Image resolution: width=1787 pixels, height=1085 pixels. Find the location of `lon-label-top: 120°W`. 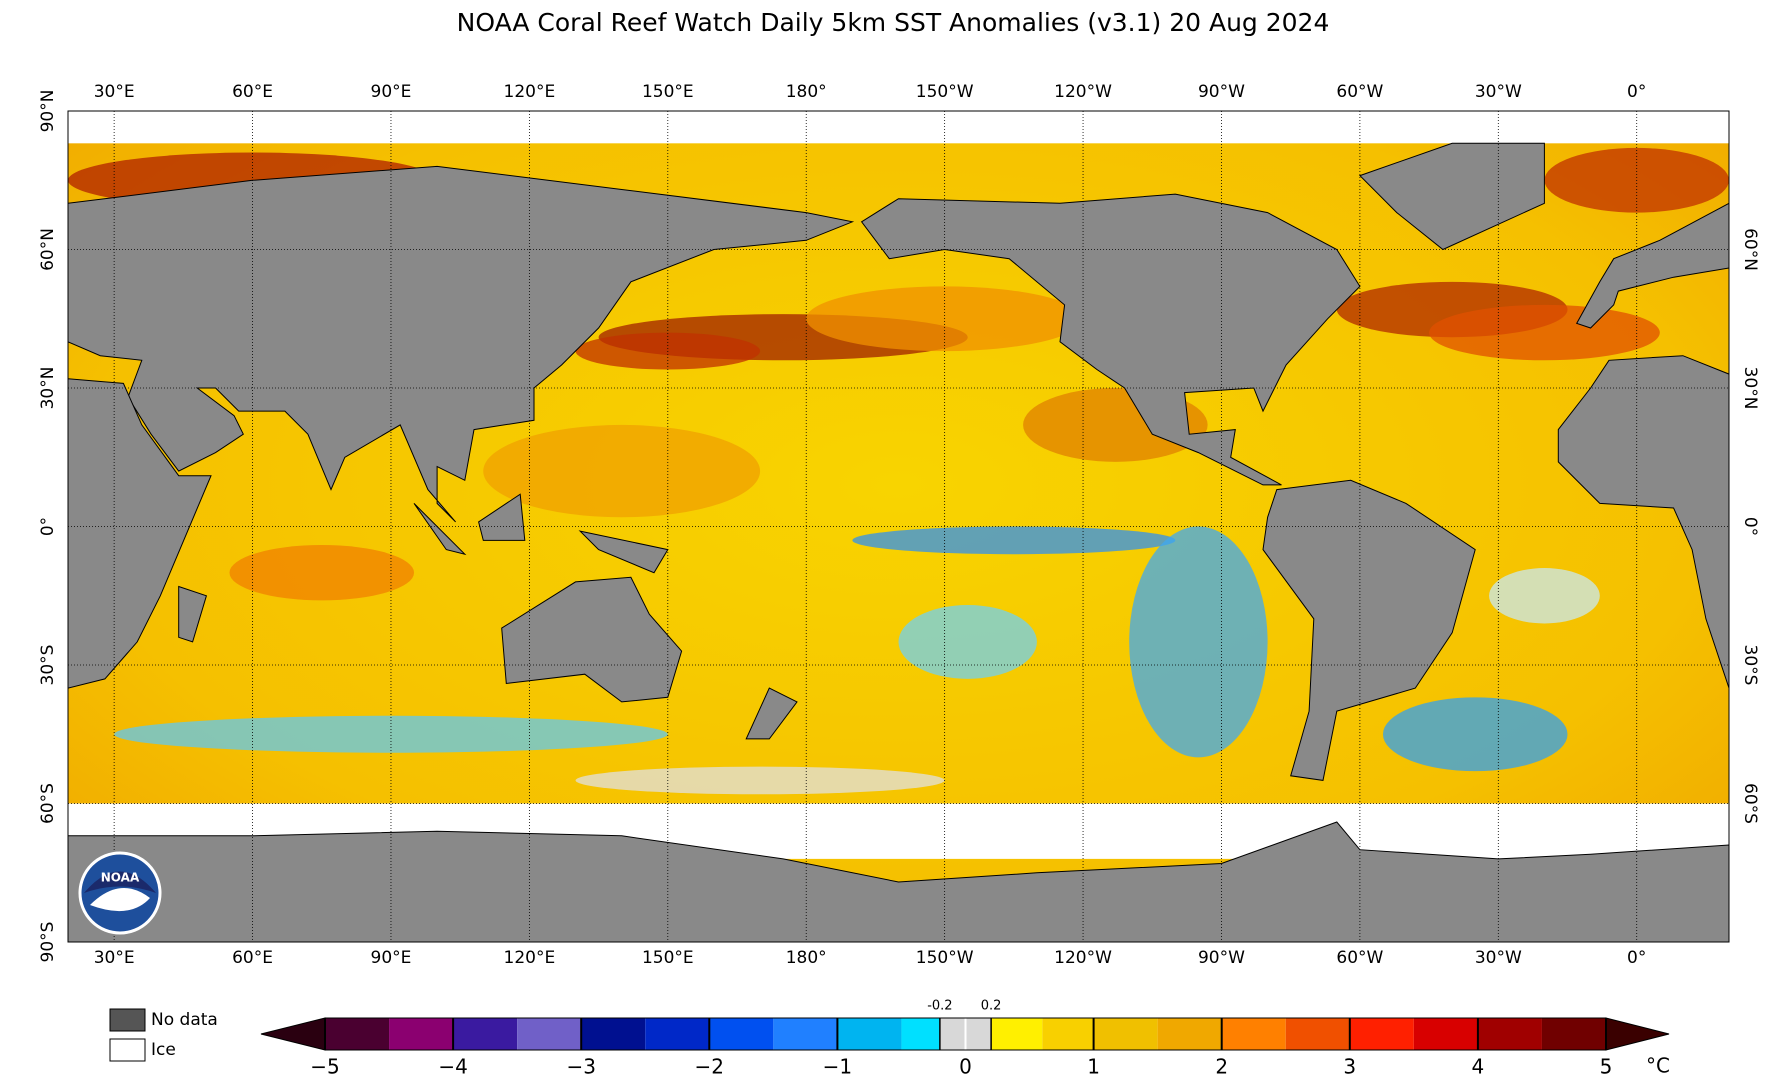

lon-label-top: 120°W is located at coordinates (1083, 92).